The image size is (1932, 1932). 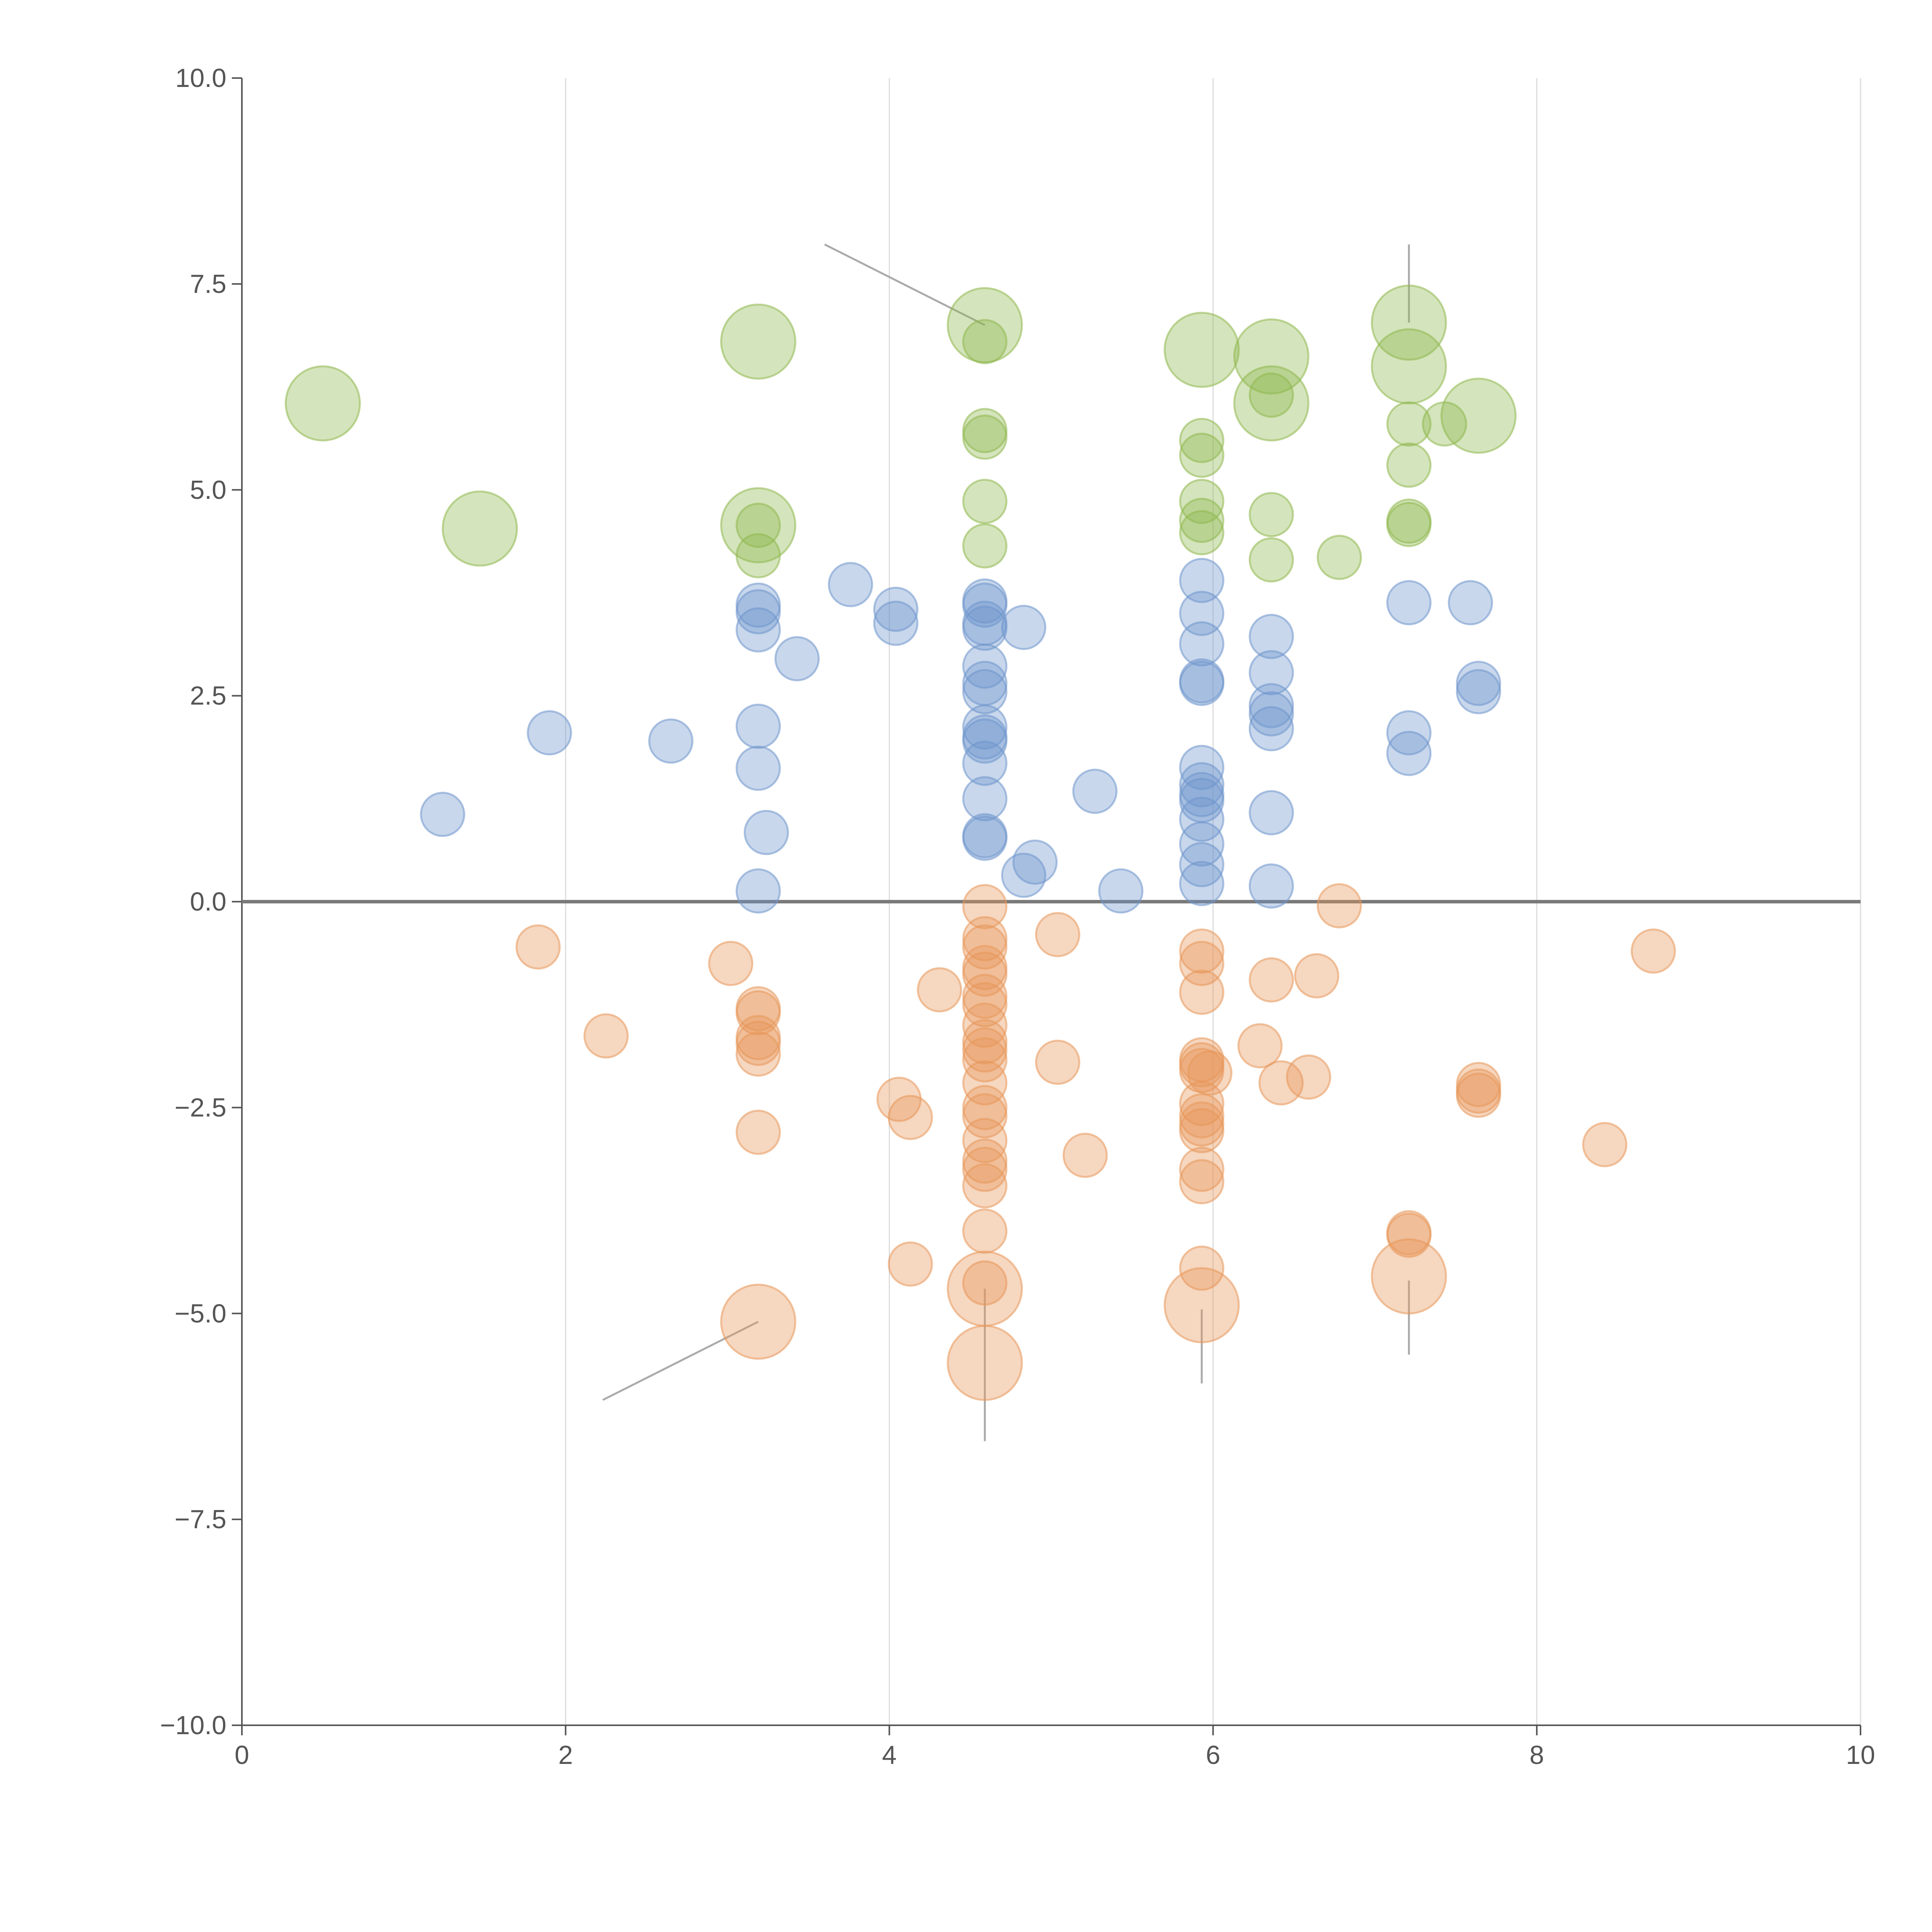 What do you see at coordinates (242, 1755) in the screenshot?
I see `x-tick-label: 0` at bounding box center [242, 1755].